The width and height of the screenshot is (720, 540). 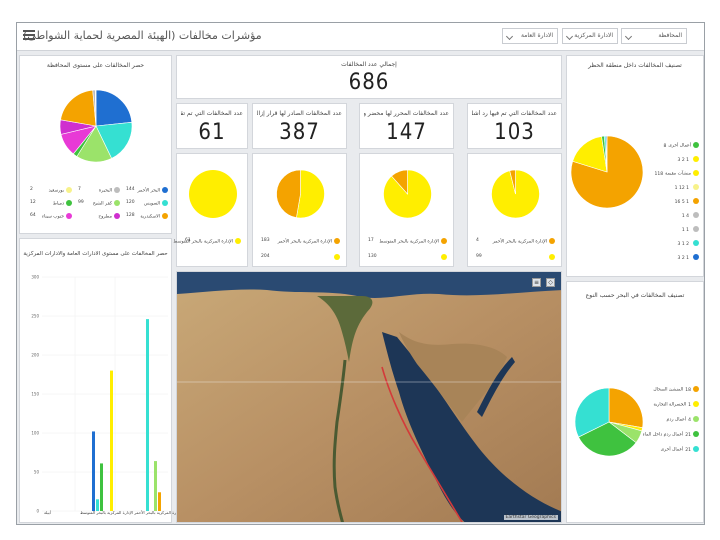 I want to click on legend-label: البحر الأحمر, so click(x=148, y=191).